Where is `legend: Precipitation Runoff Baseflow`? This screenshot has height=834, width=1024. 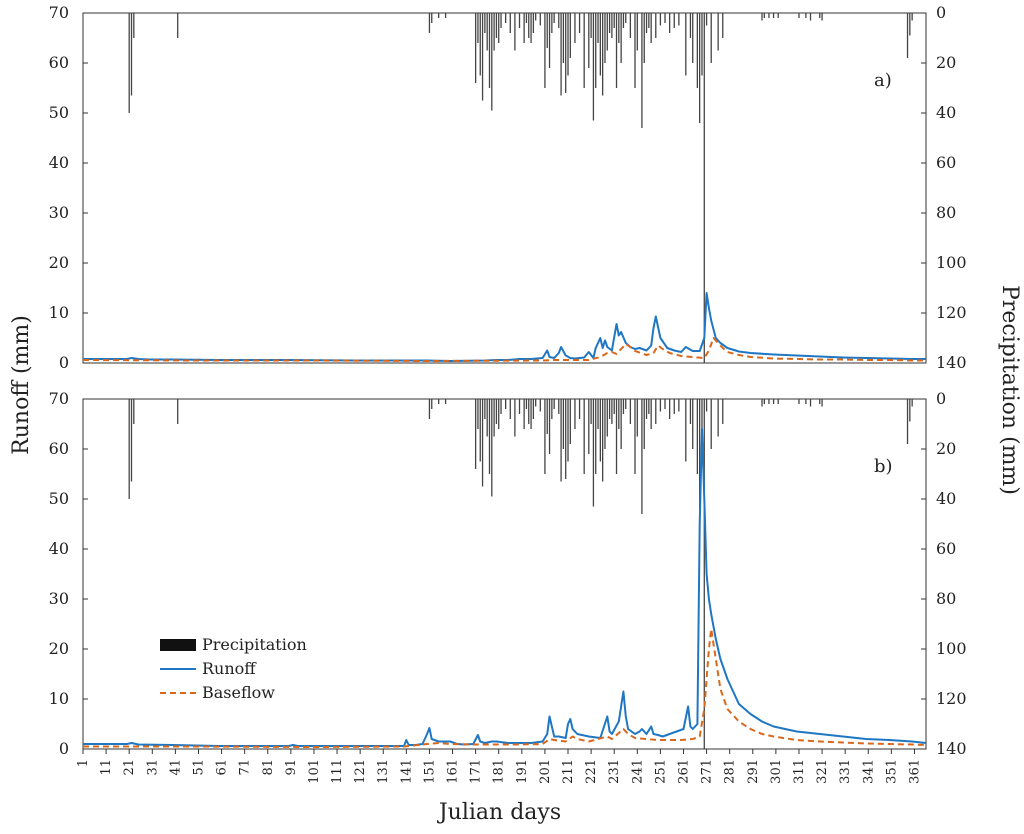 legend: Precipitation Runoff Baseflow is located at coordinates (233, 668).